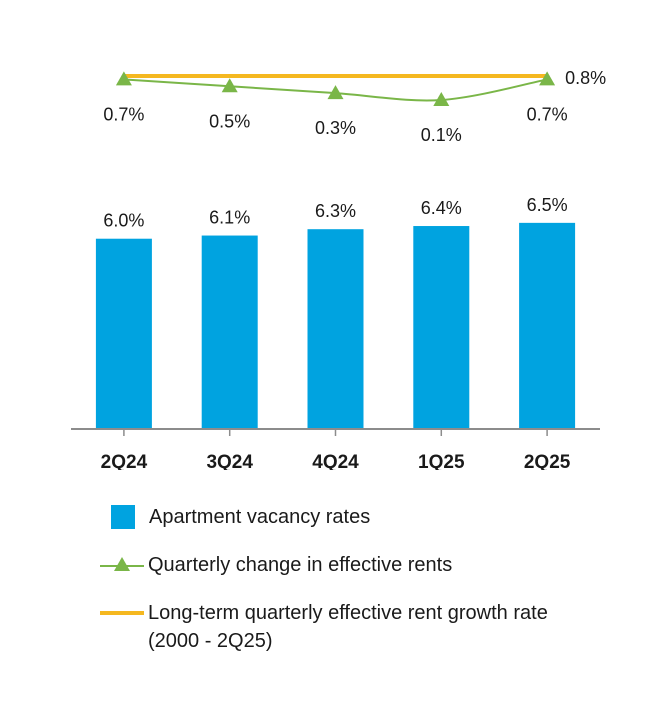 This screenshot has width=670, height=728. Describe the element at coordinates (441, 208) in the screenshot. I see `vacancy-bar-label: 6.4%` at that location.